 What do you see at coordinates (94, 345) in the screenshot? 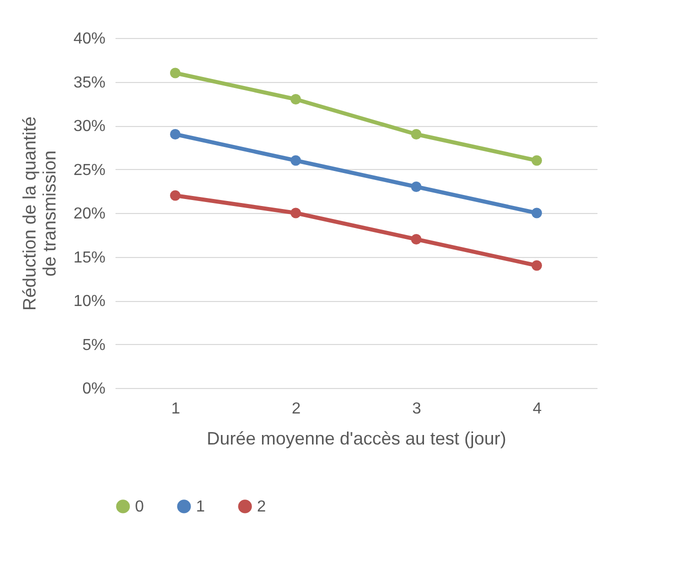
I see `y-tick-label: 5%` at bounding box center [94, 345].